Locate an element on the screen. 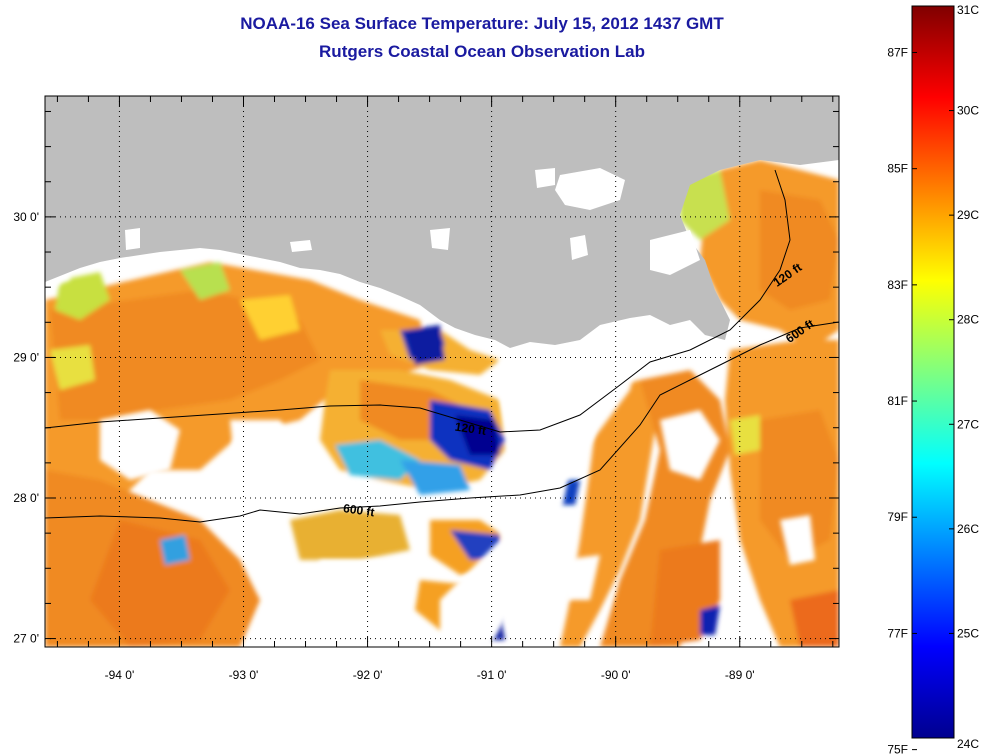  longitude-tick-label: -90 0' is located at coordinates (616, 675).